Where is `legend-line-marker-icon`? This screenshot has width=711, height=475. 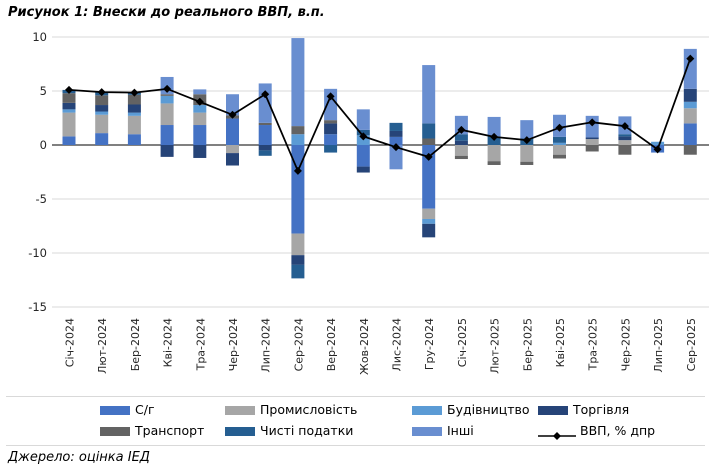 legend-line-marker-icon is located at coordinates (557, 433).